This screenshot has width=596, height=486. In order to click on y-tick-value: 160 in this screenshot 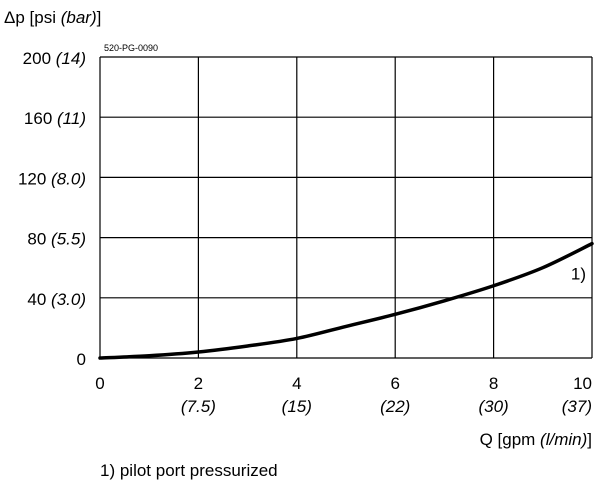, I will do `click(38, 118)`.